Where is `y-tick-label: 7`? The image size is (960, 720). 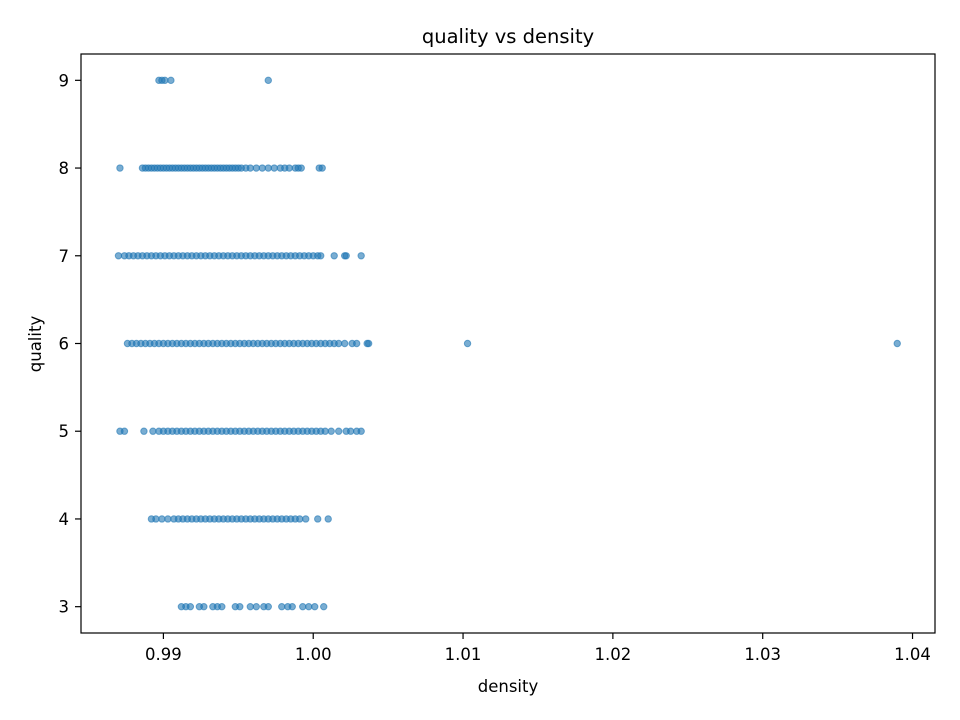
y-tick-label: 7 is located at coordinates (64, 256).